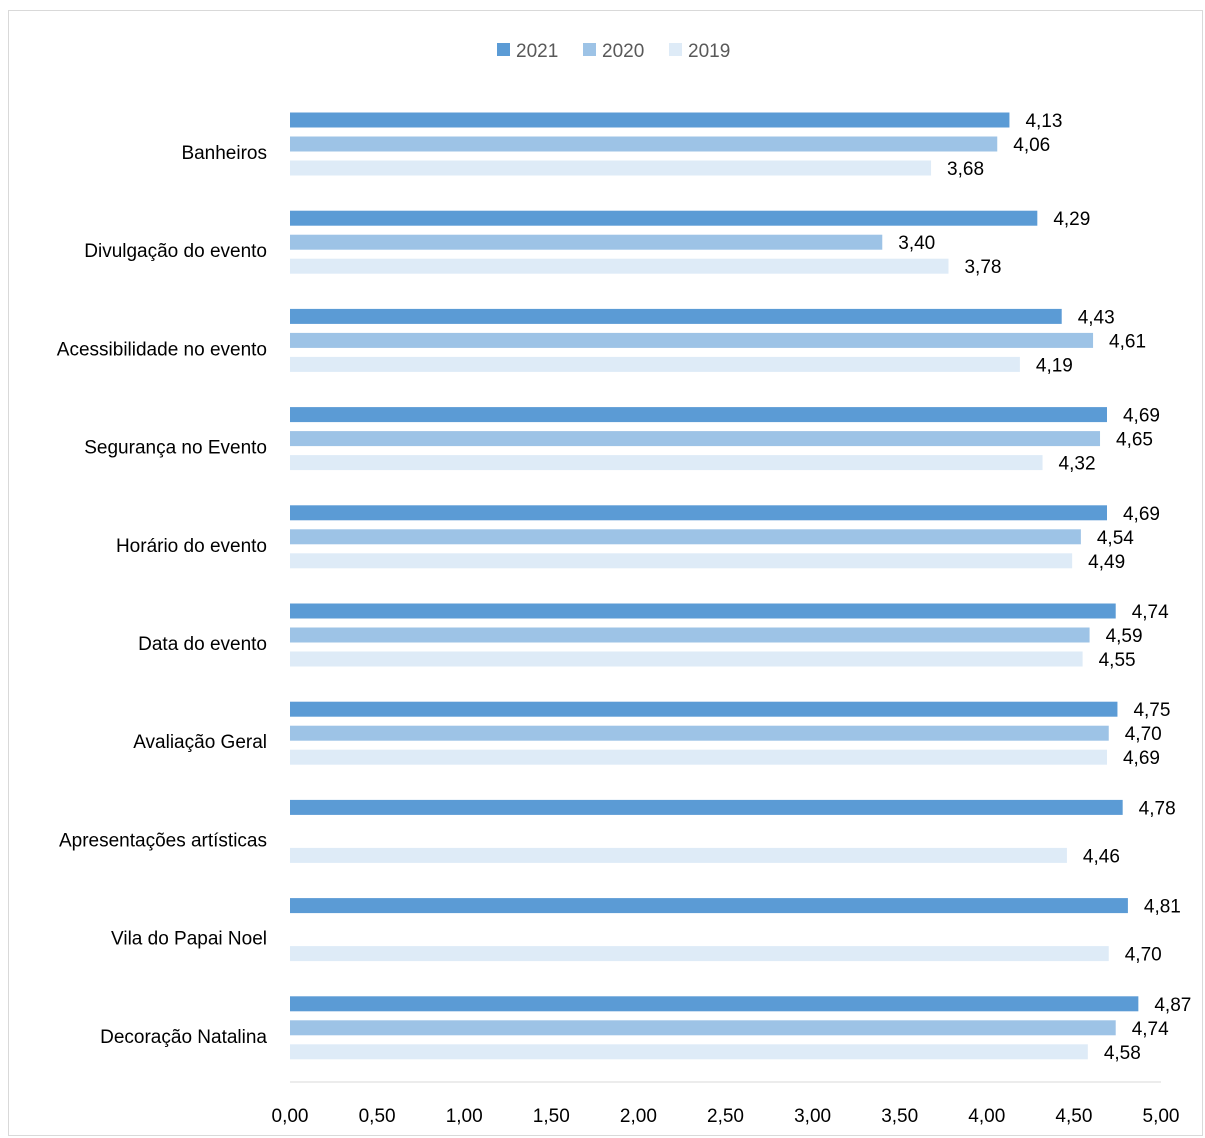  What do you see at coordinates (916, 243) in the screenshot?
I see `data-label: 3,40` at bounding box center [916, 243].